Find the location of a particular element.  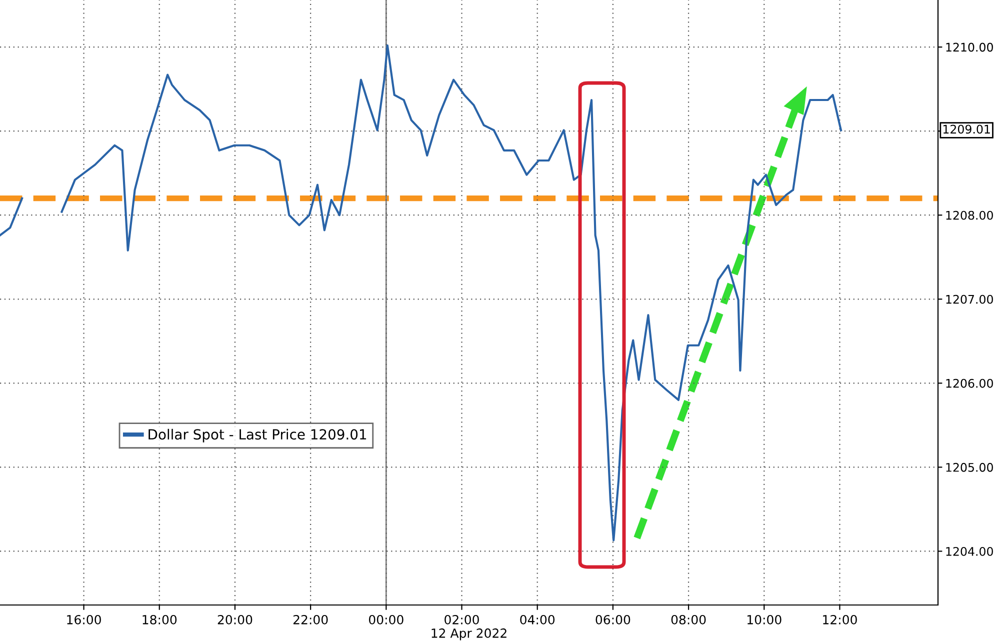

x-tick-label: 00:00 is located at coordinates (386, 619).